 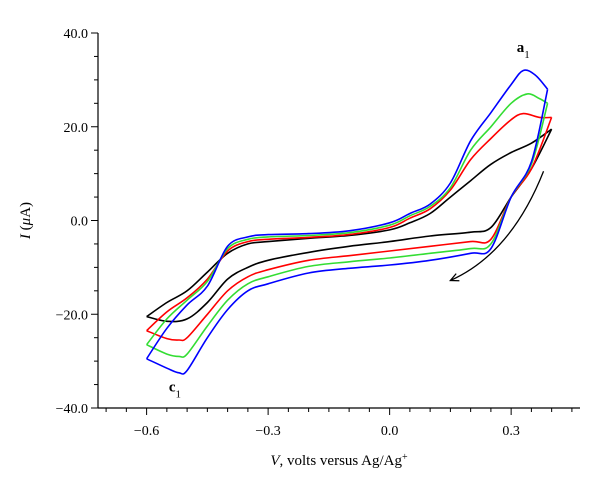 I want to click on x-ticks: −0.6 −0.3 0.0 0.3, so click(x=339, y=423).